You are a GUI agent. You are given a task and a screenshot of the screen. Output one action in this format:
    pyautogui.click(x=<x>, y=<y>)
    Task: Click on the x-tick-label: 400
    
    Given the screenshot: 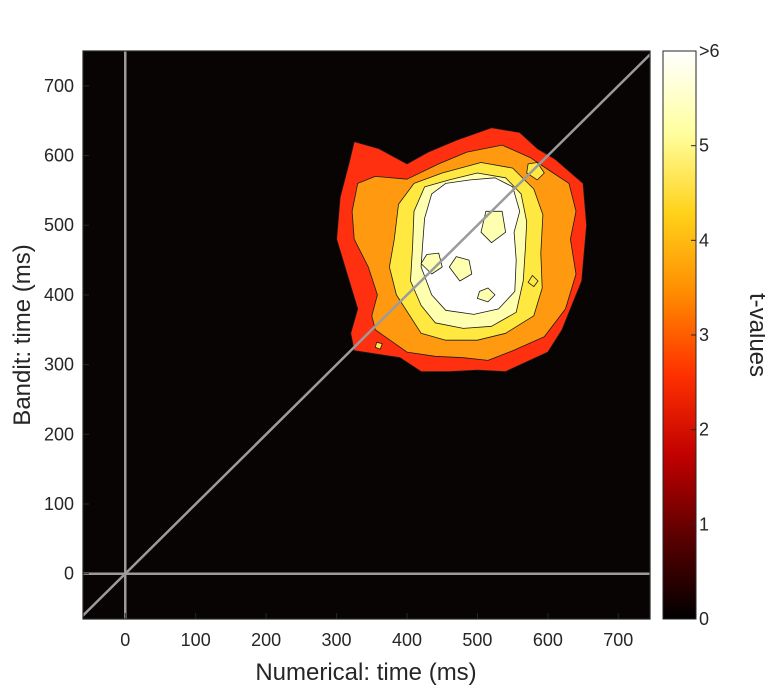 What is the action you would take?
    pyautogui.click(x=407, y=640)
    